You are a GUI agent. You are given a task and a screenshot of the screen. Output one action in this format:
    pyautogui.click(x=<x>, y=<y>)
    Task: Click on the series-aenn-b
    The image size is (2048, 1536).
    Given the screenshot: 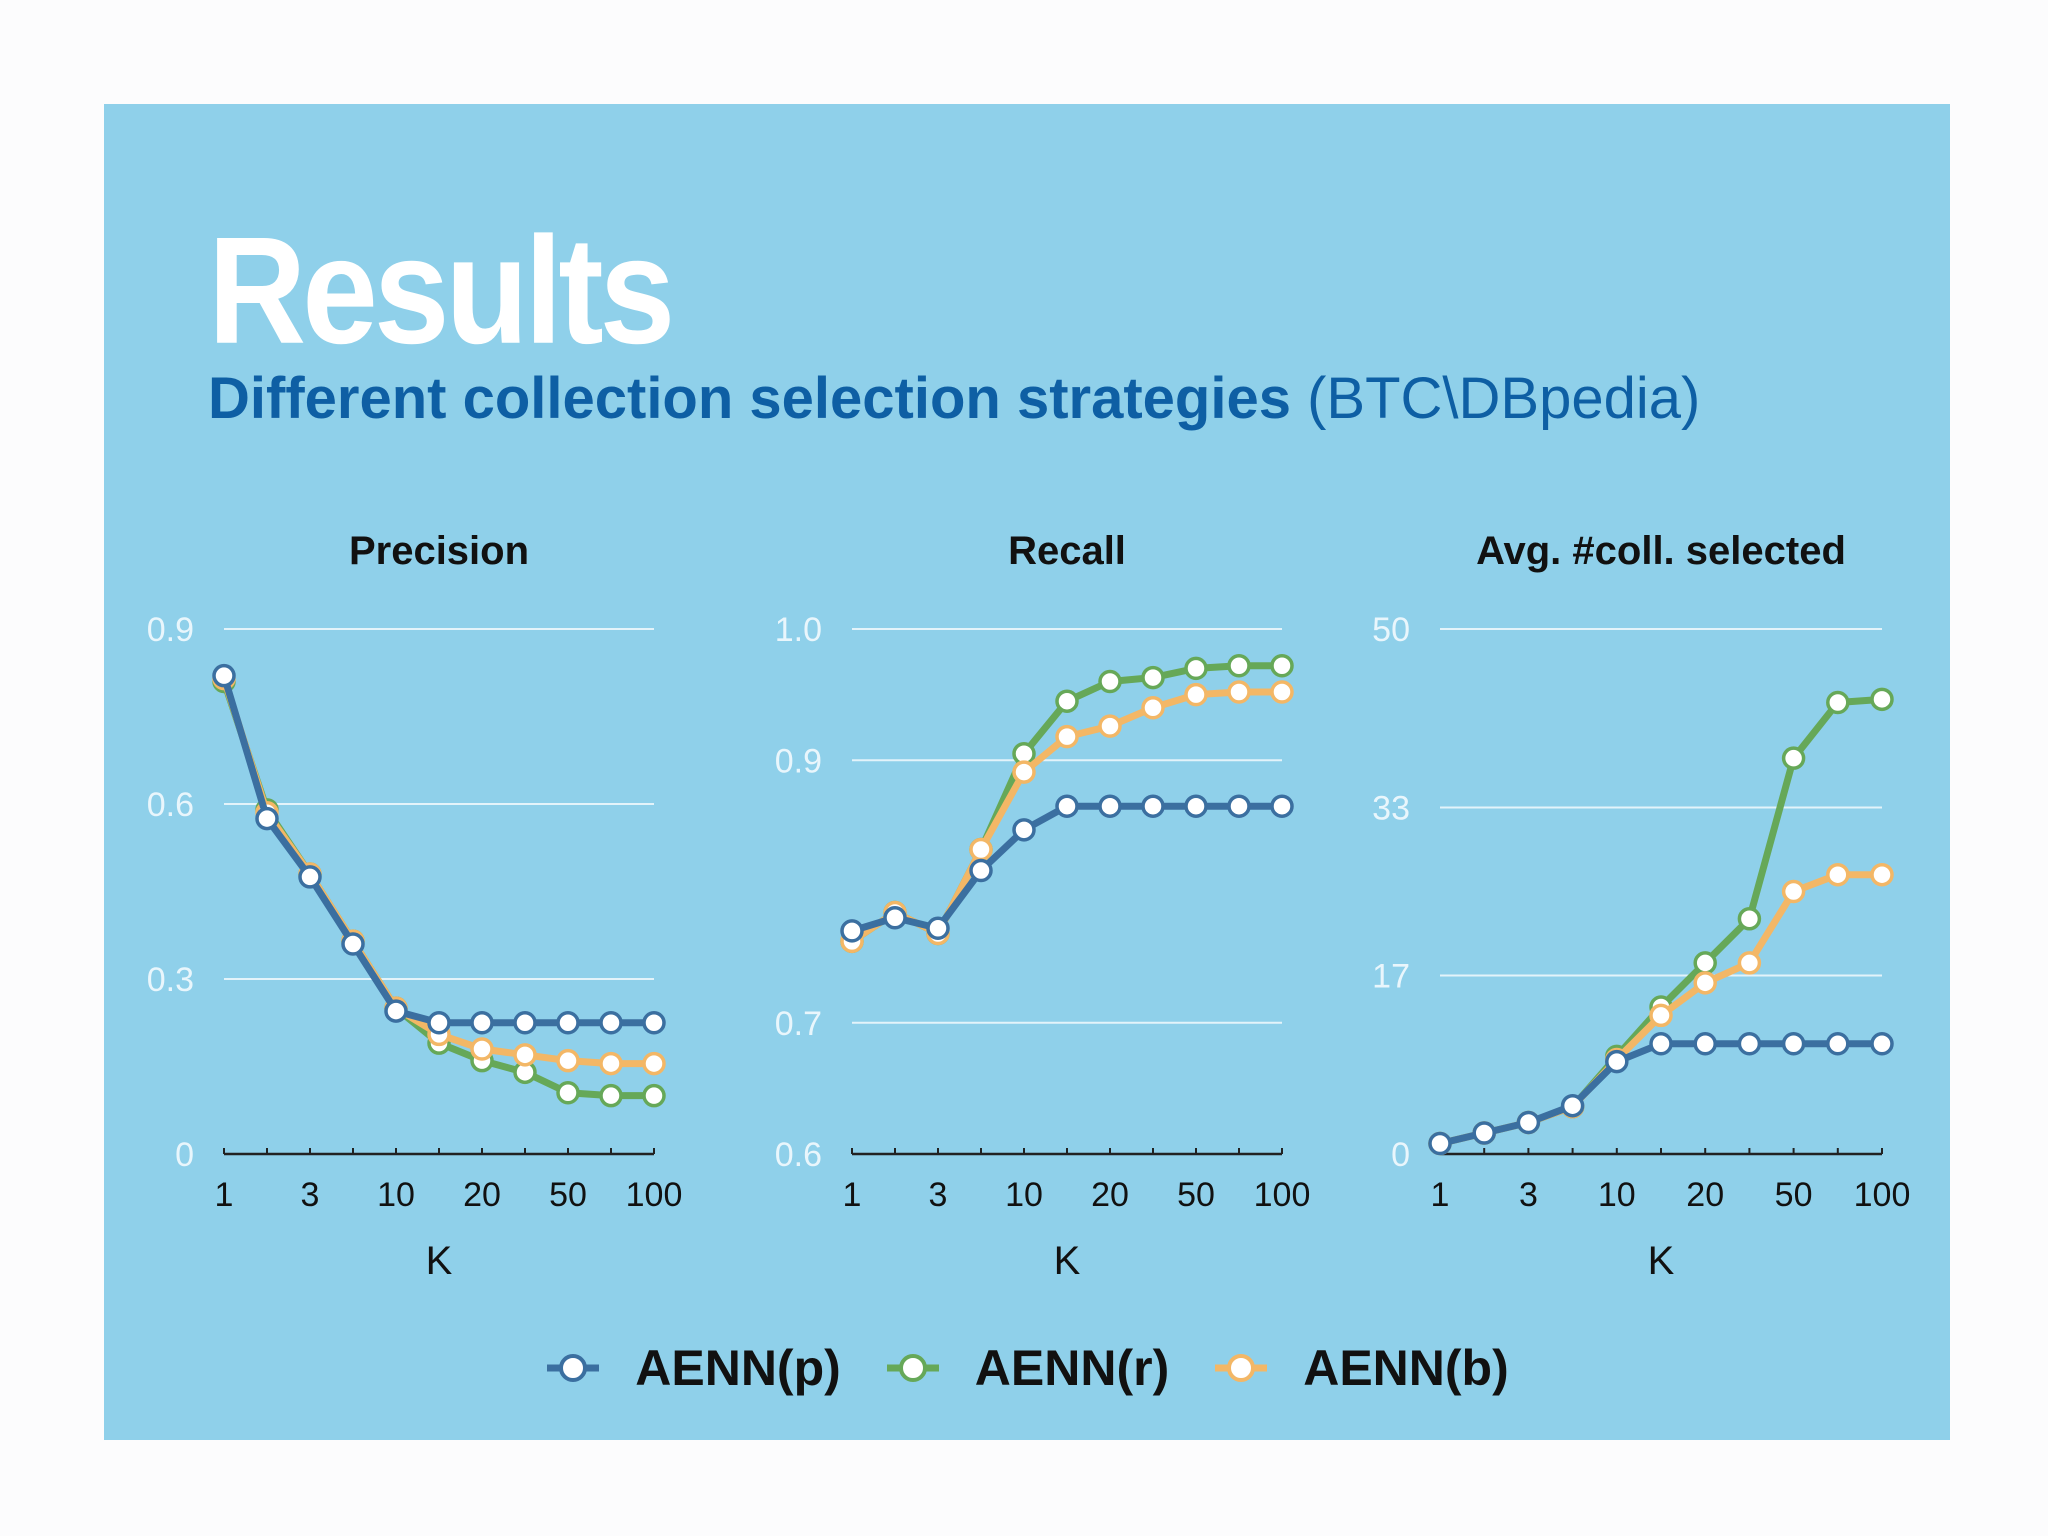 What is the action you would take?
    pyautogui.click(x=1661, y=1009)
    